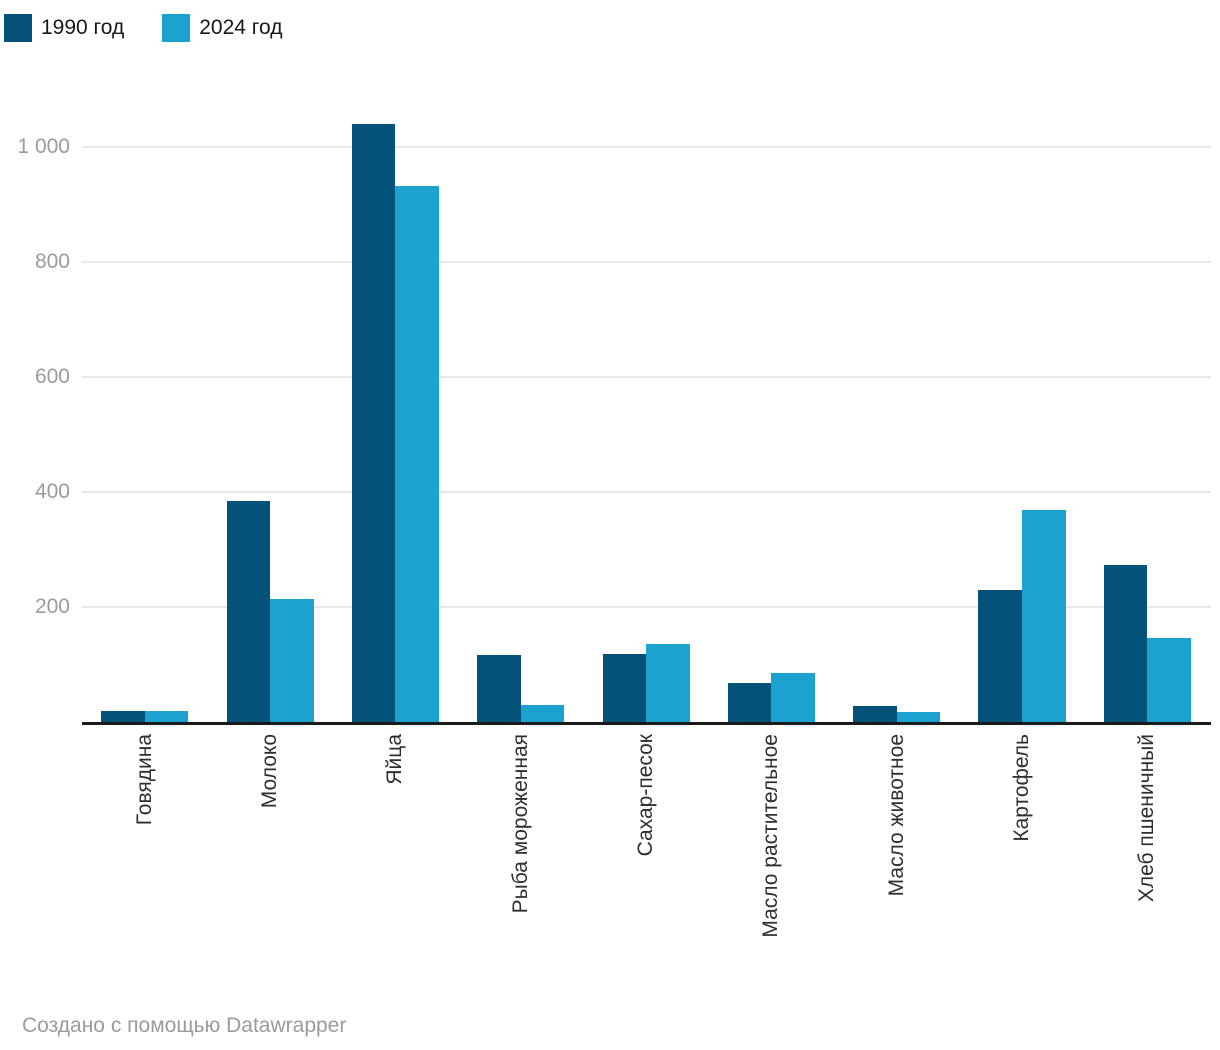  What do you see at coordinates (646, 795) in the screenshot?
I see `x-category-label-5: Сахар-песок` at bounding box center [646, 795].